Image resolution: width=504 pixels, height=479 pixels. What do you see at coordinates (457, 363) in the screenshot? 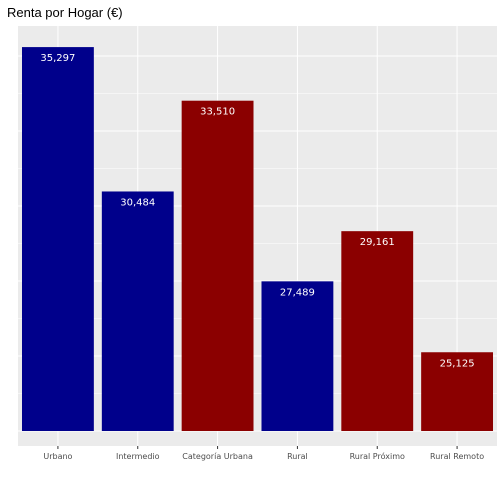
I see `data-label: 25,125` at bounding box center [457, 363].